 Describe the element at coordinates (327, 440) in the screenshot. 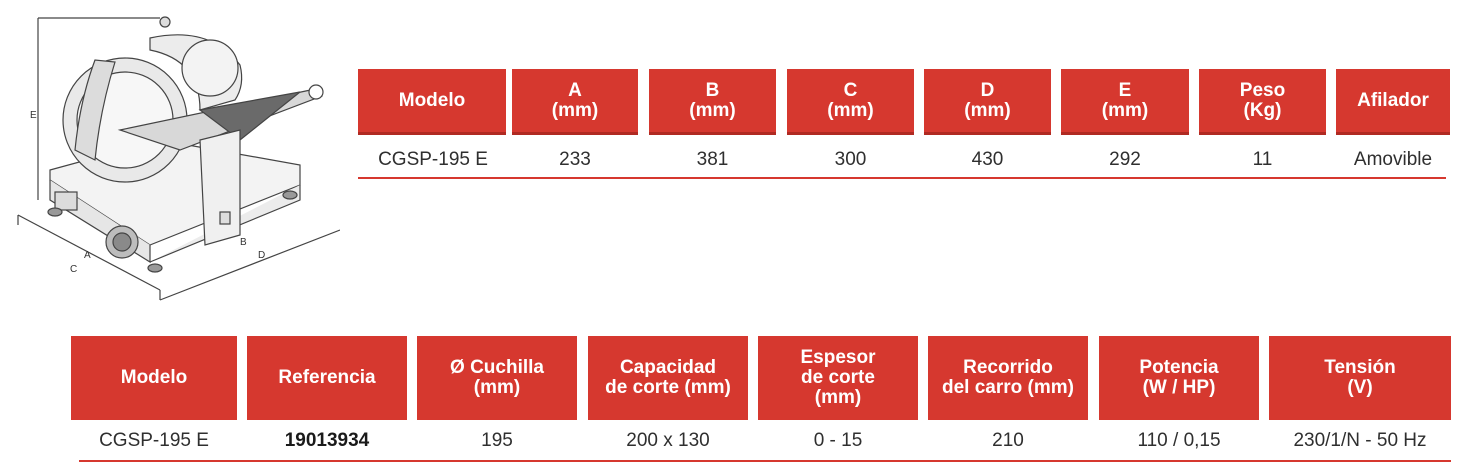

I see `cell-referencia: 19013934` at that location.